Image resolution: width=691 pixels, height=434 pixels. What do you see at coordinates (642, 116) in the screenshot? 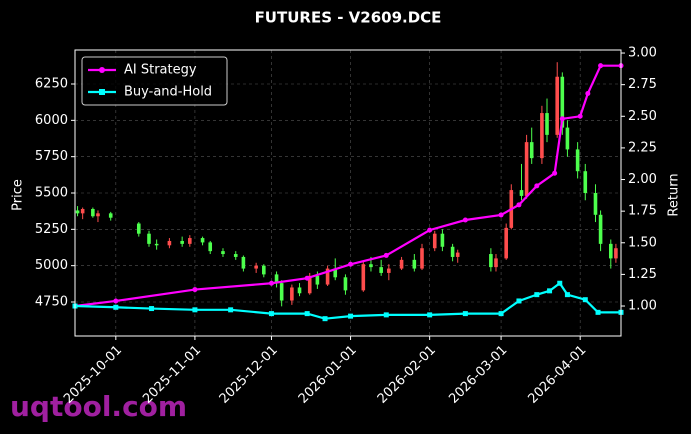
I see `y2-tick-label: 2.50` at bounding box center [642, 116].